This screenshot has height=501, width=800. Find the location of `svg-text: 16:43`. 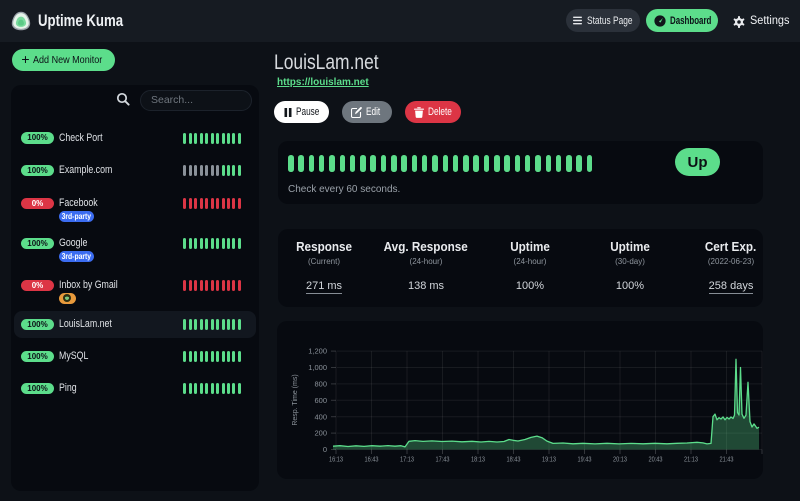

svg-text: 16:43 is located at coordinates (372, 459).